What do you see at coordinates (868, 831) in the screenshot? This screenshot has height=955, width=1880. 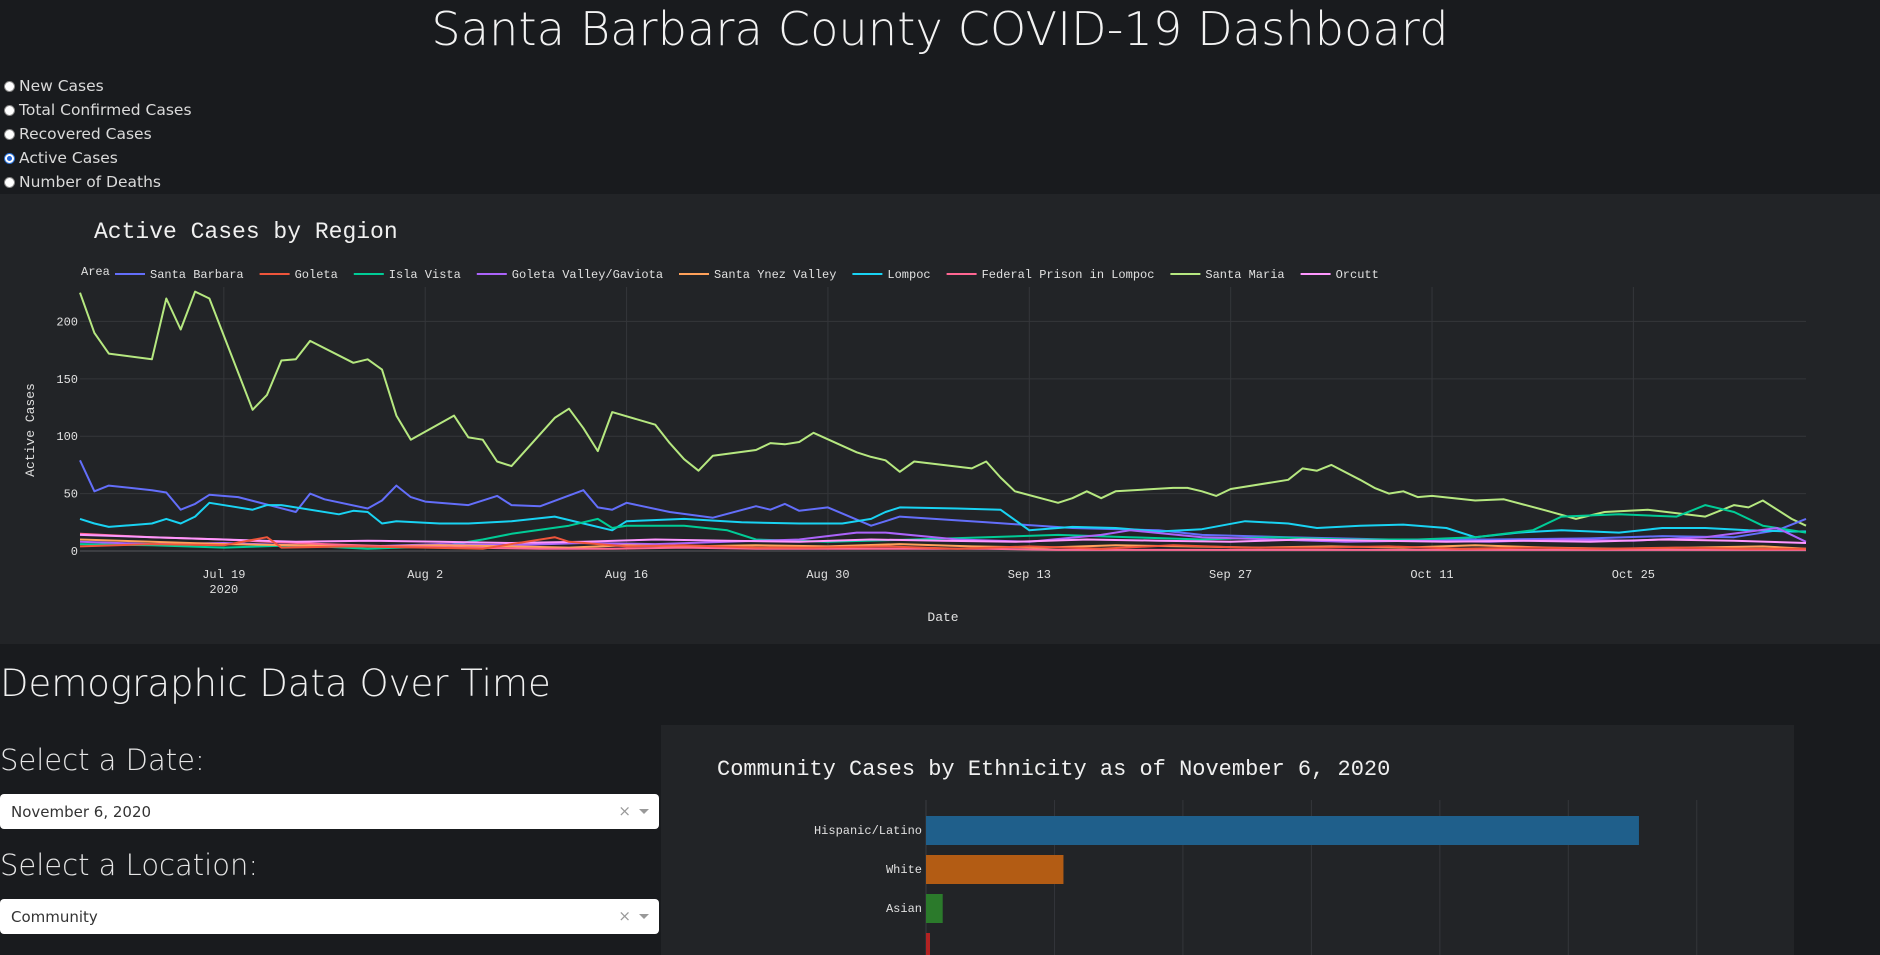 I see `category-label: Hispanic/Latino` at bounding box center [868, 831].